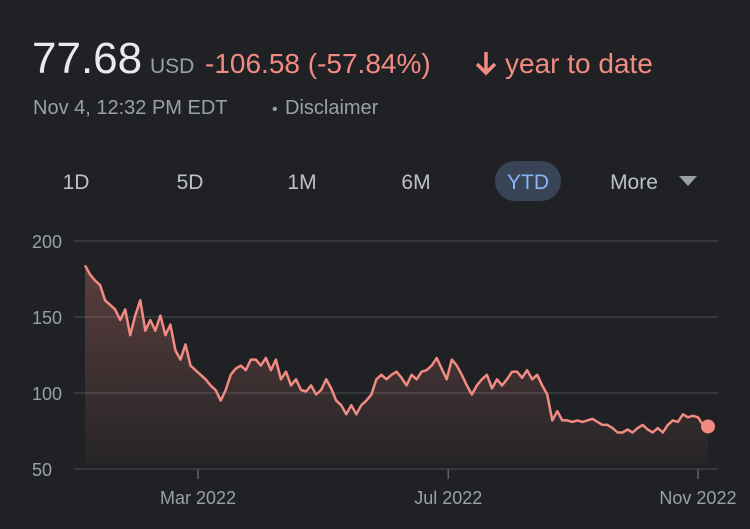  Describe the element at coordinates (42, 470) in the screenshot. I see `y-tick-label: 50` at that location.